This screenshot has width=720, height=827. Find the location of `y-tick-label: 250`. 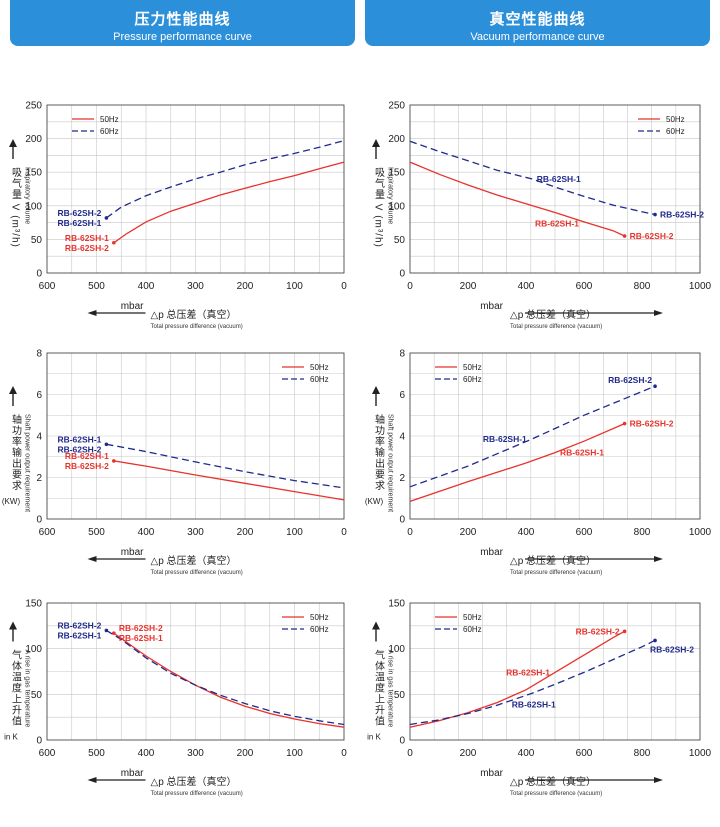

y-tick-label: 250 is located at coordinates (396, 106).